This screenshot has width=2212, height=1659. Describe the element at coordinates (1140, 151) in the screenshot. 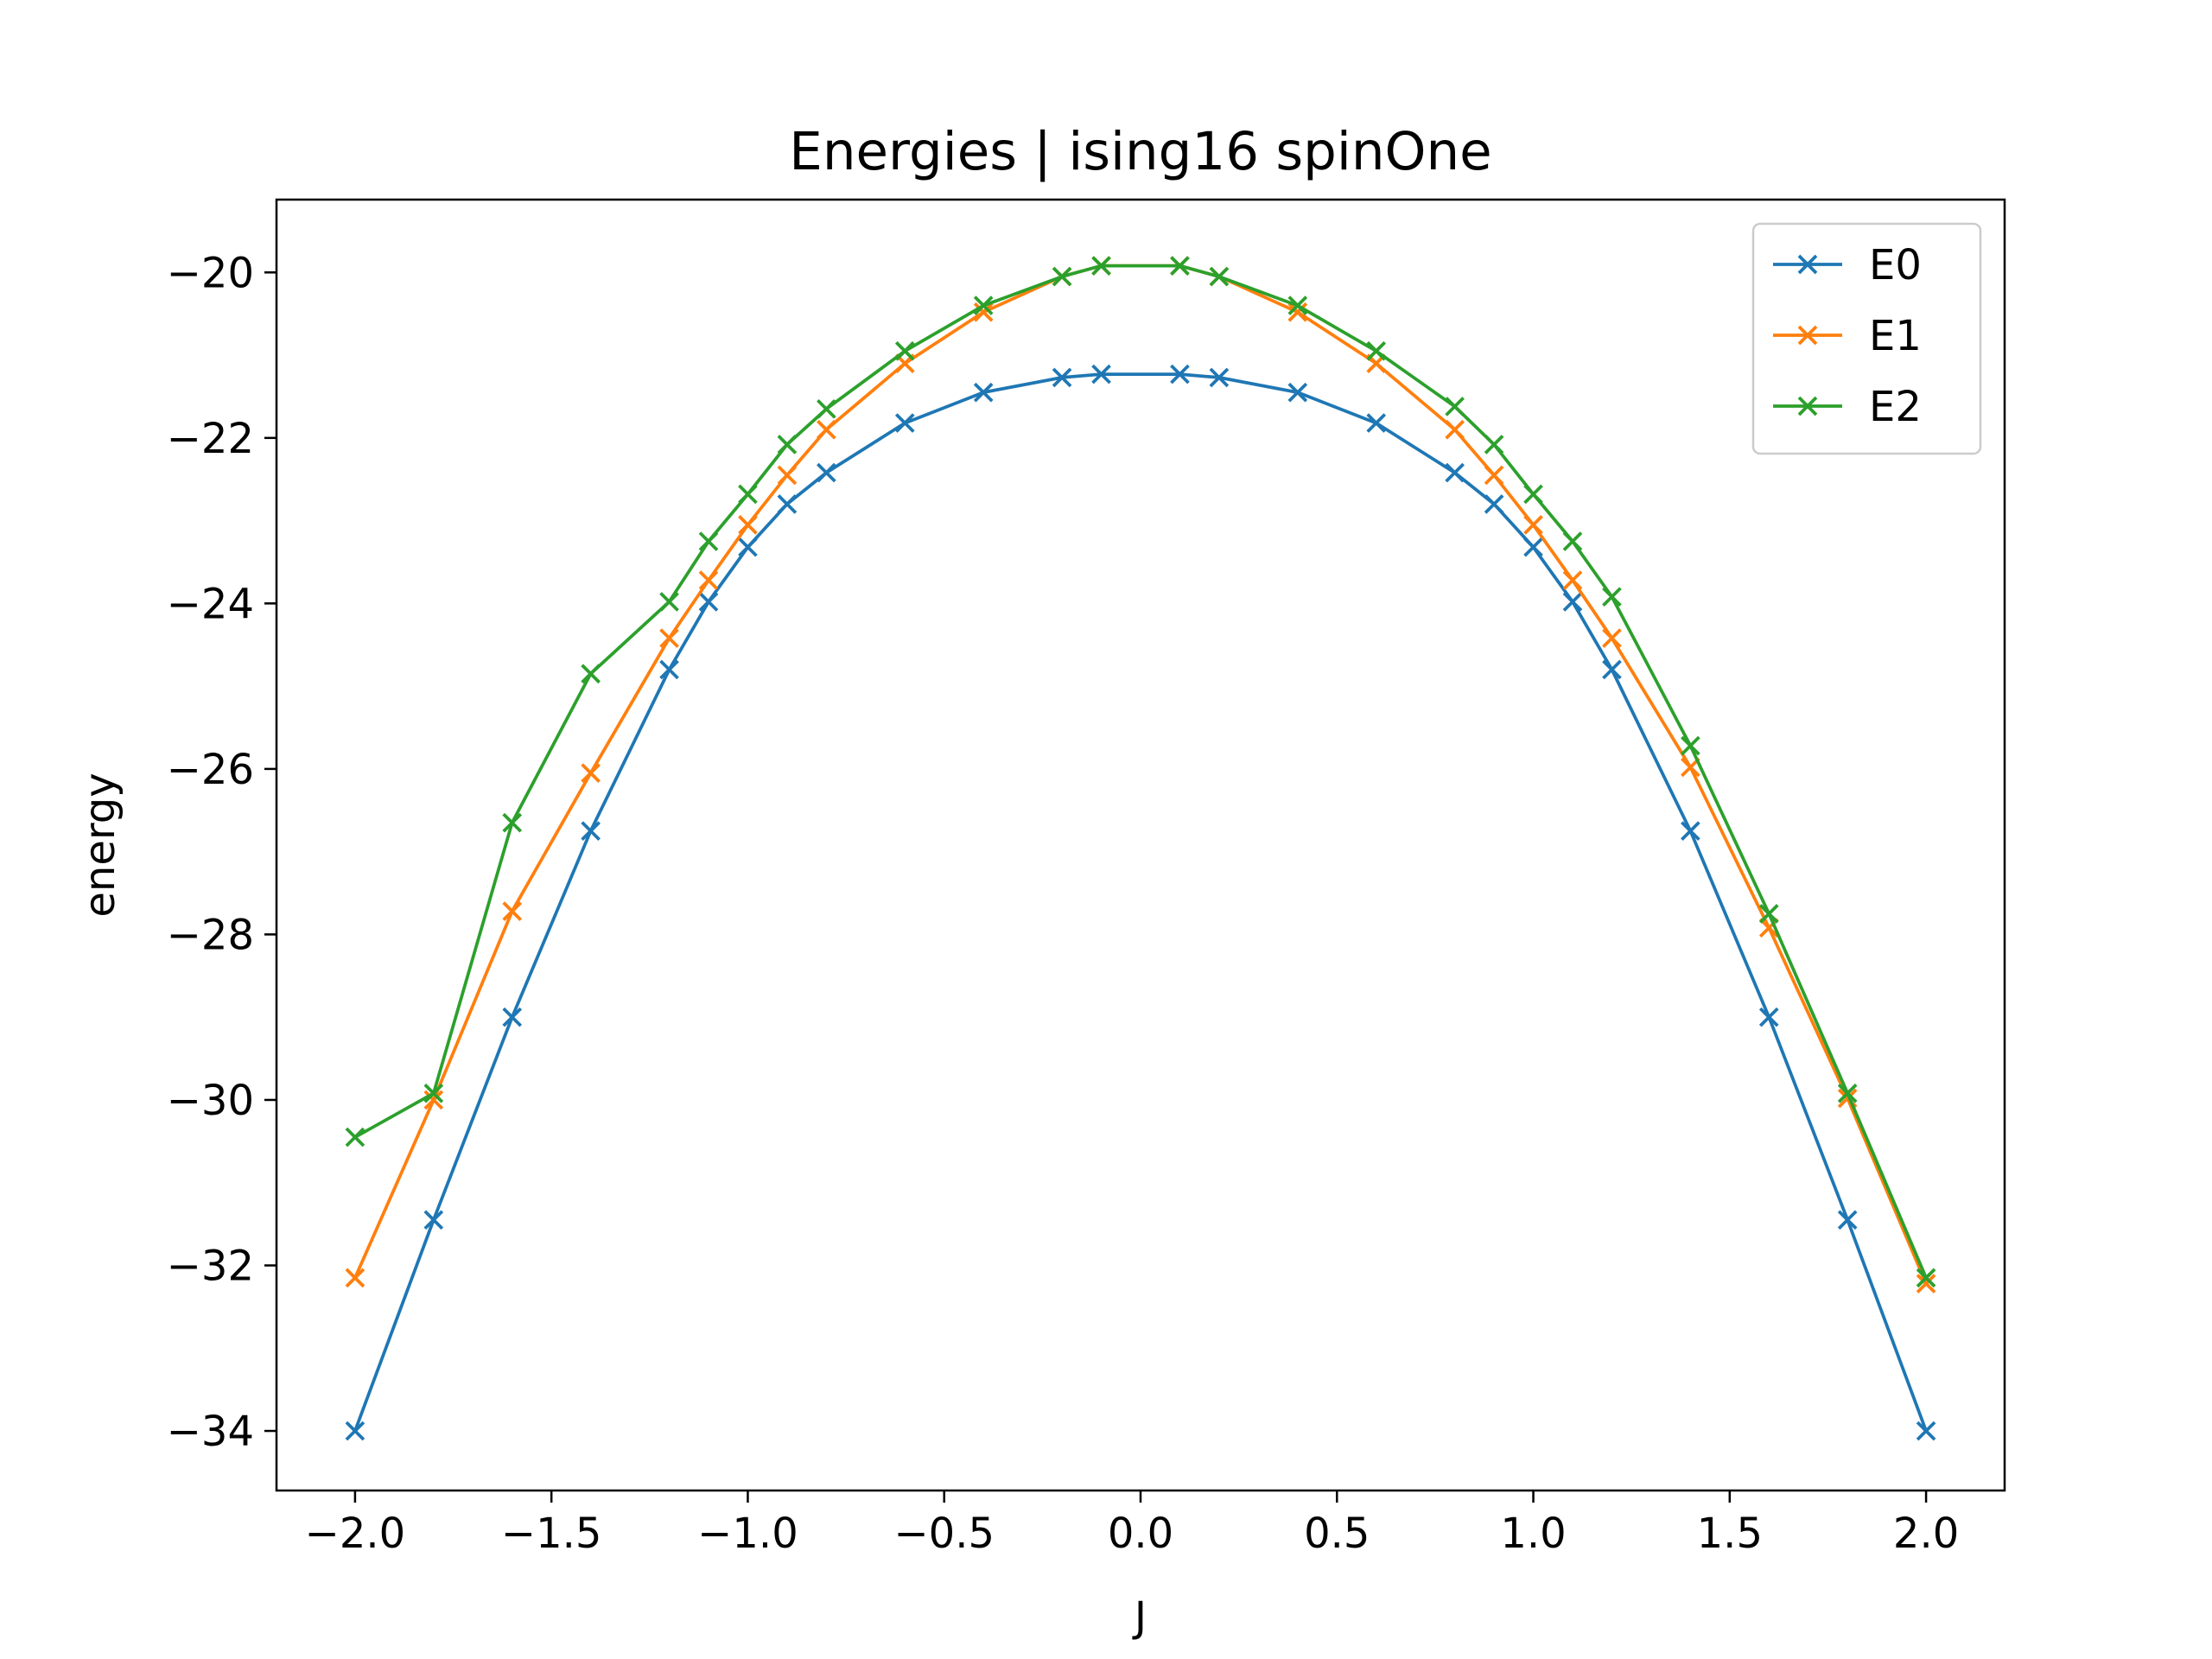

I see `chart-title: Energies | ising16 spinOne` at that location.